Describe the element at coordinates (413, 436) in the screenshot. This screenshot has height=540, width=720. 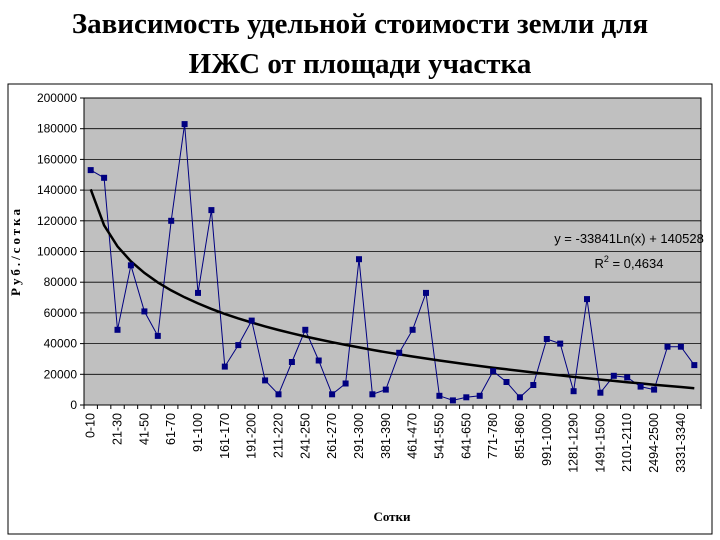
I see `x-tick-label: 461-470` at that location.